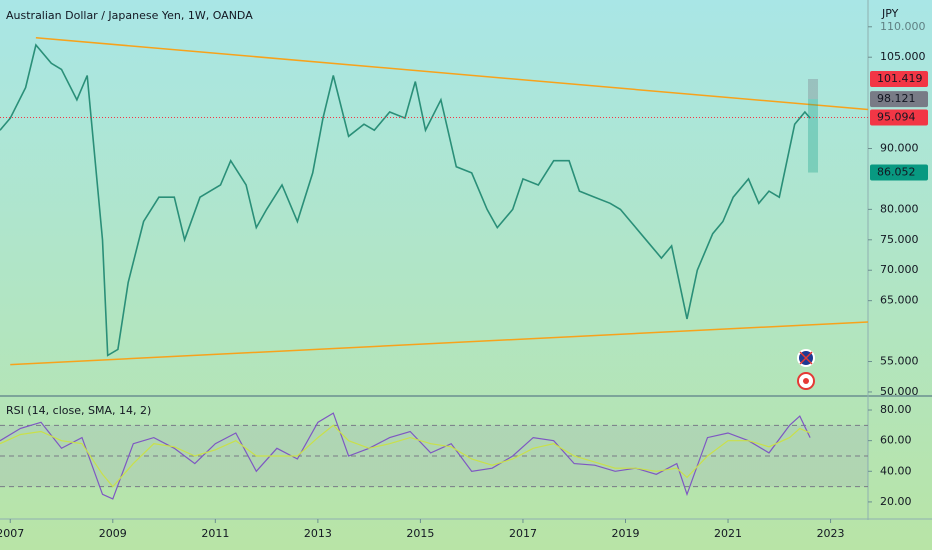  What do you see at coordinates (896, 172) in the screenshot?
I see `price-label: 86.052` at bounding box center [896, 172].